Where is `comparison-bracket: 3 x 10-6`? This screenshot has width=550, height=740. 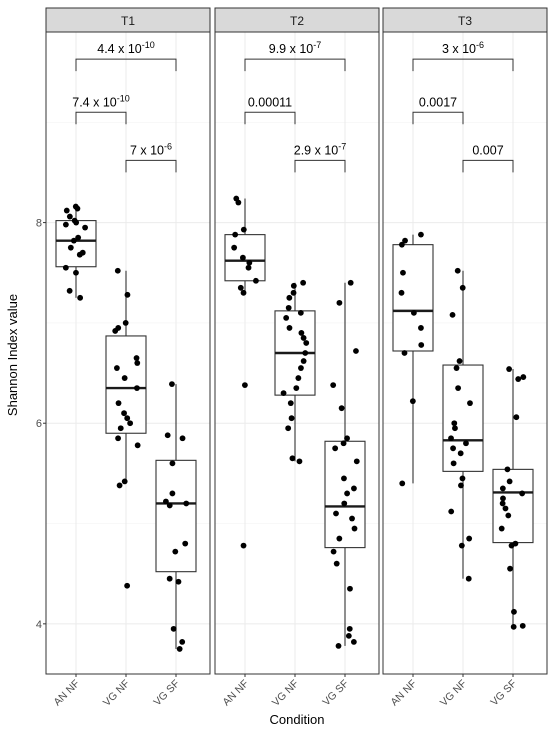 comparison-bracket: 3 x 10-6 is located at coordinates (463, 56).